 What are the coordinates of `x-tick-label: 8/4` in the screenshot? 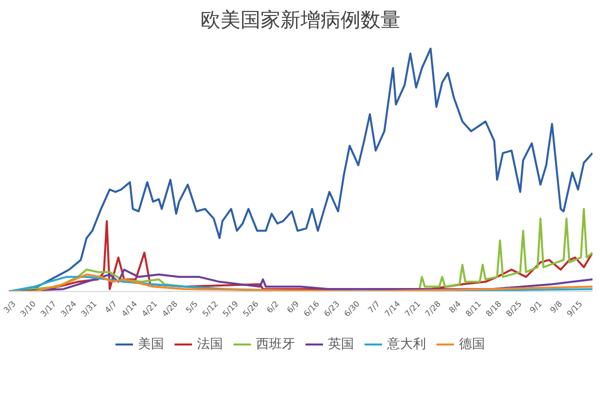 It's located at (455, 307).